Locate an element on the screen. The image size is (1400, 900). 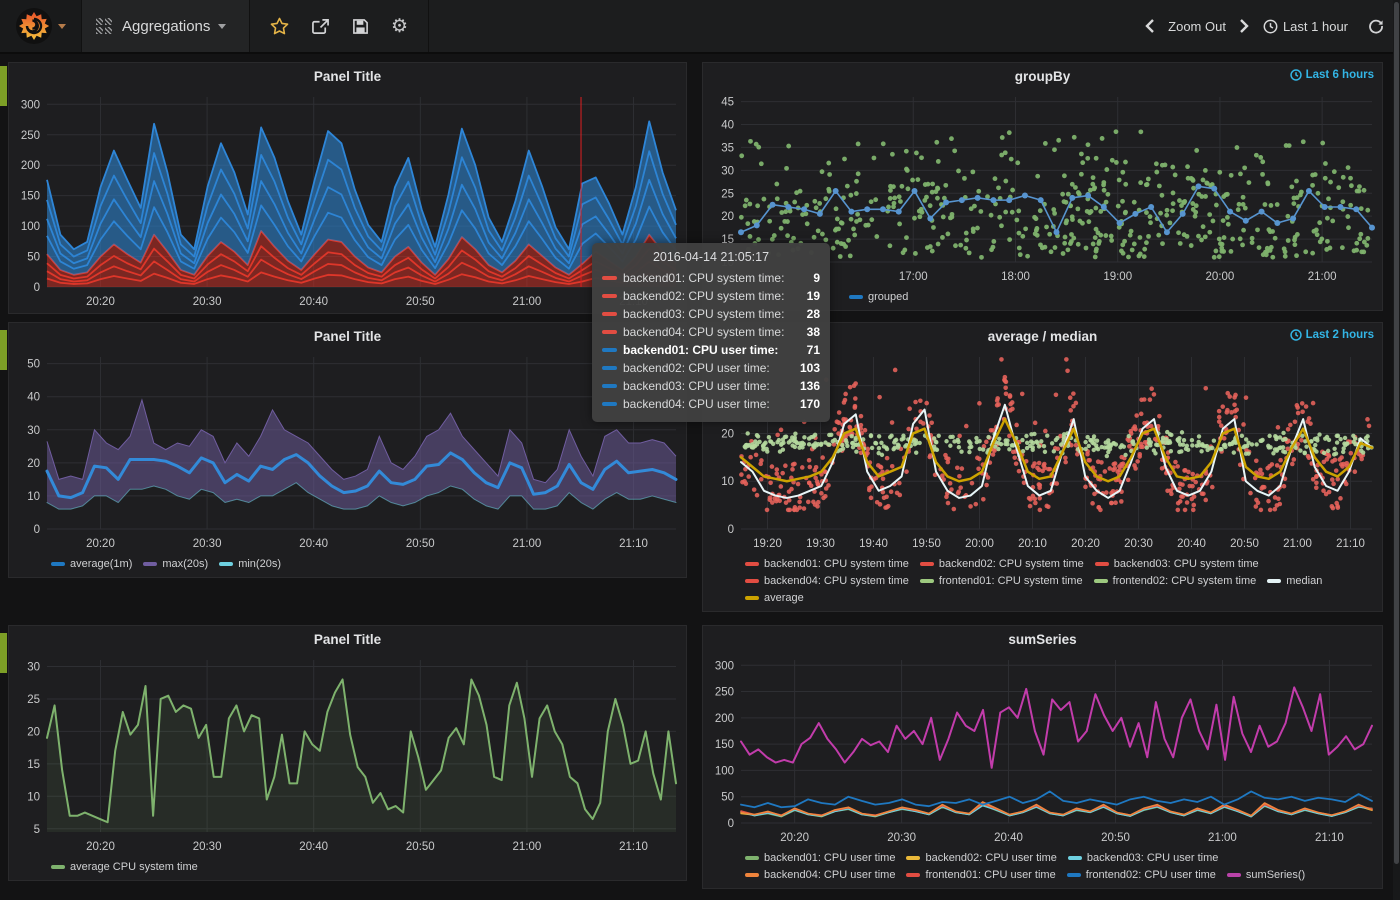
x-tick-label: 20:50 is located at coordinates (420, 847).